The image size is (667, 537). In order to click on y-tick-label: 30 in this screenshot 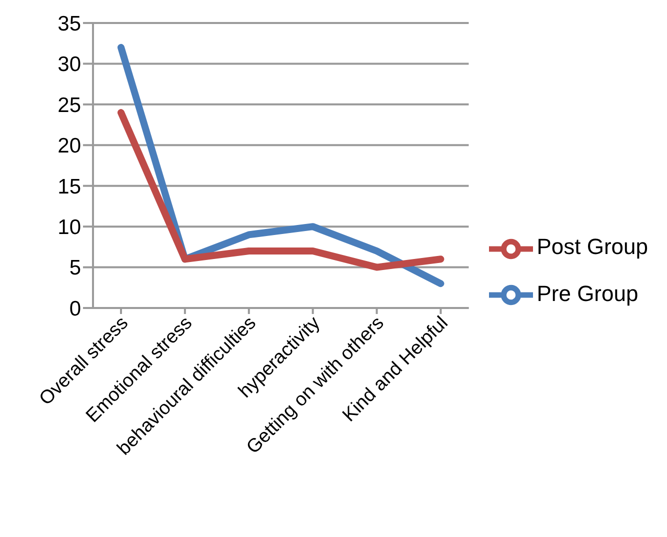, I will do `click(69, 64)`.